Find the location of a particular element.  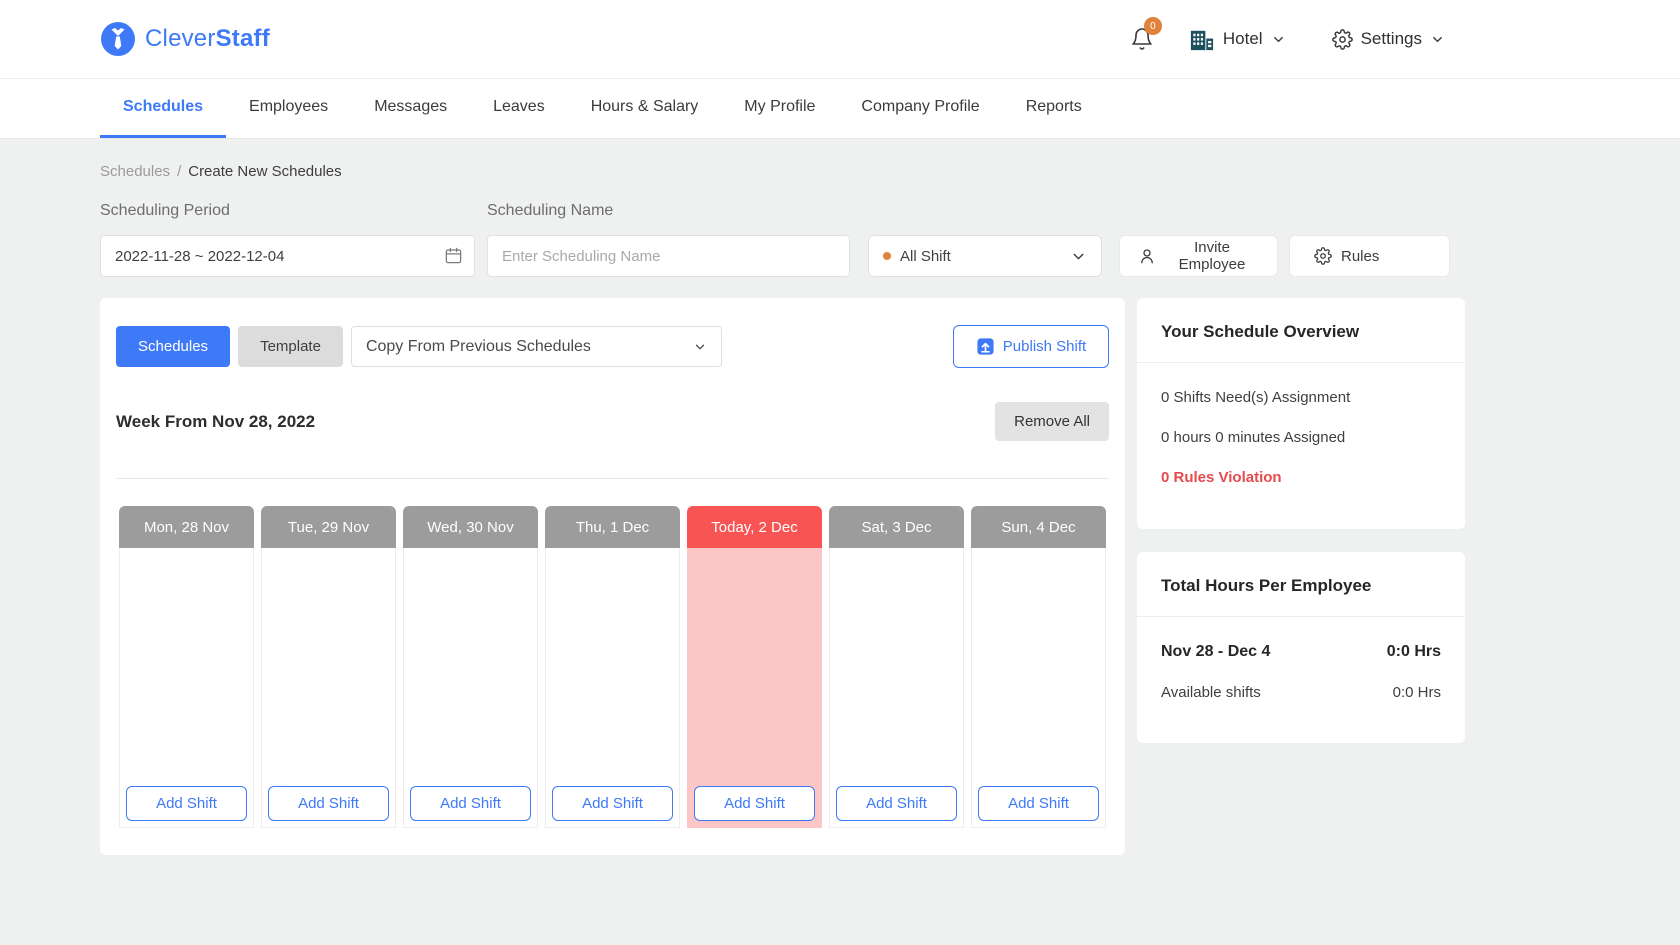

day-column-thu: Thu, 1 Dec Add Shift is located at coordinates (612, 667).